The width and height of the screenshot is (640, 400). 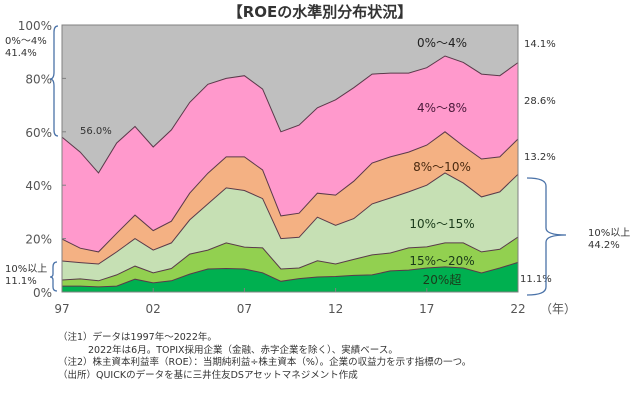 I want to click on left-brace-10-plus, so click(x=53, y=276).